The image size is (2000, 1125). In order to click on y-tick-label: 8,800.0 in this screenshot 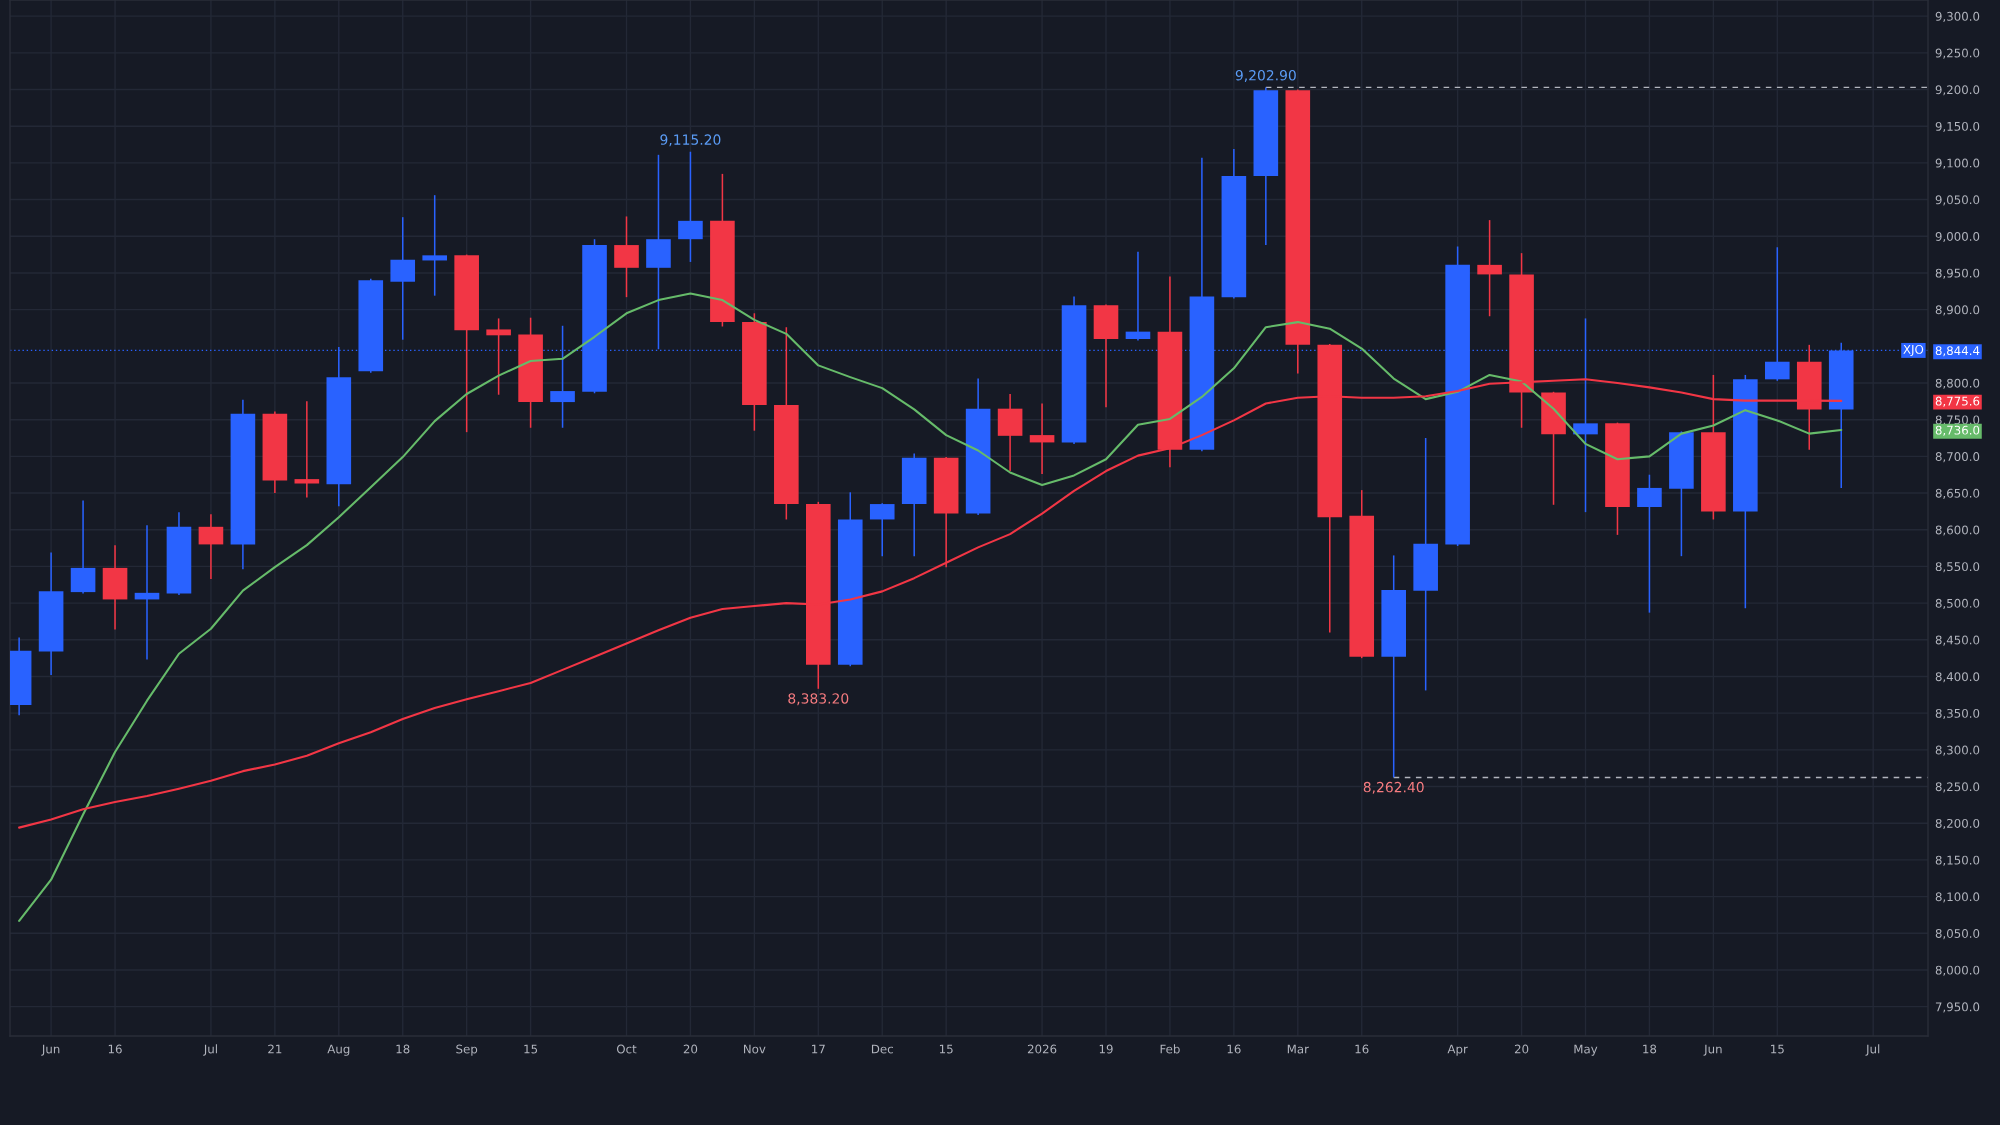, I will do `click(1957, 383)`.